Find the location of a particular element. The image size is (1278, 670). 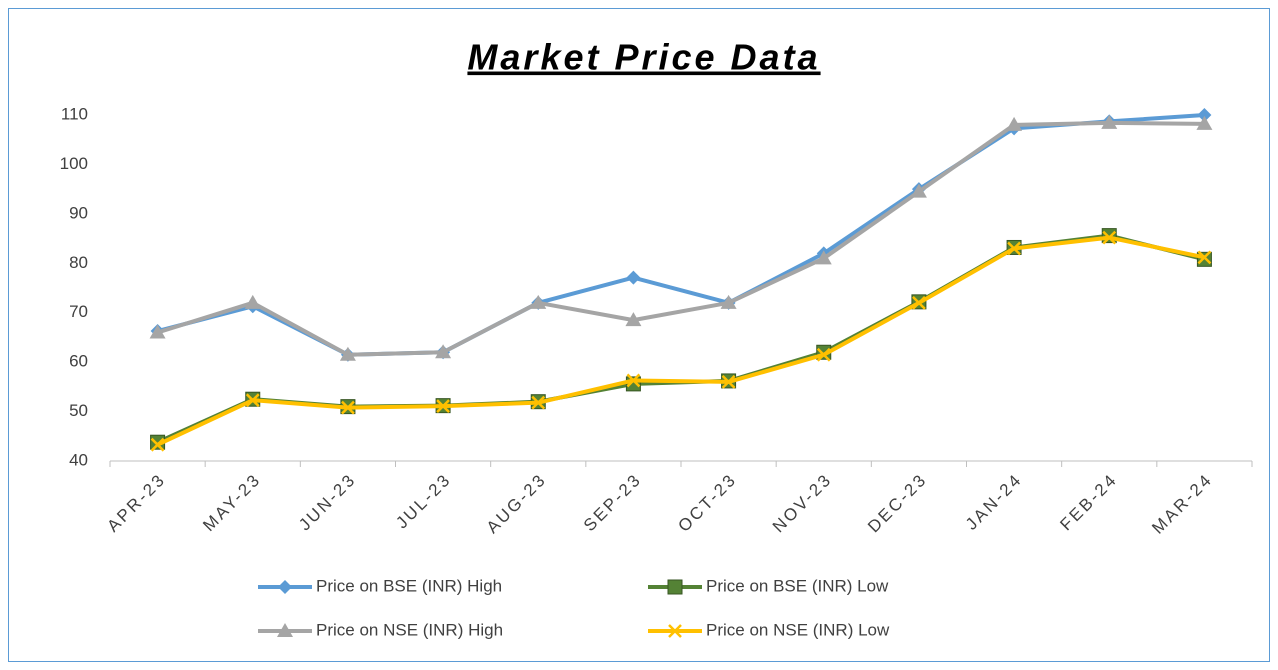

chart-title: Market Price Data is located at coordinates (643, 57).